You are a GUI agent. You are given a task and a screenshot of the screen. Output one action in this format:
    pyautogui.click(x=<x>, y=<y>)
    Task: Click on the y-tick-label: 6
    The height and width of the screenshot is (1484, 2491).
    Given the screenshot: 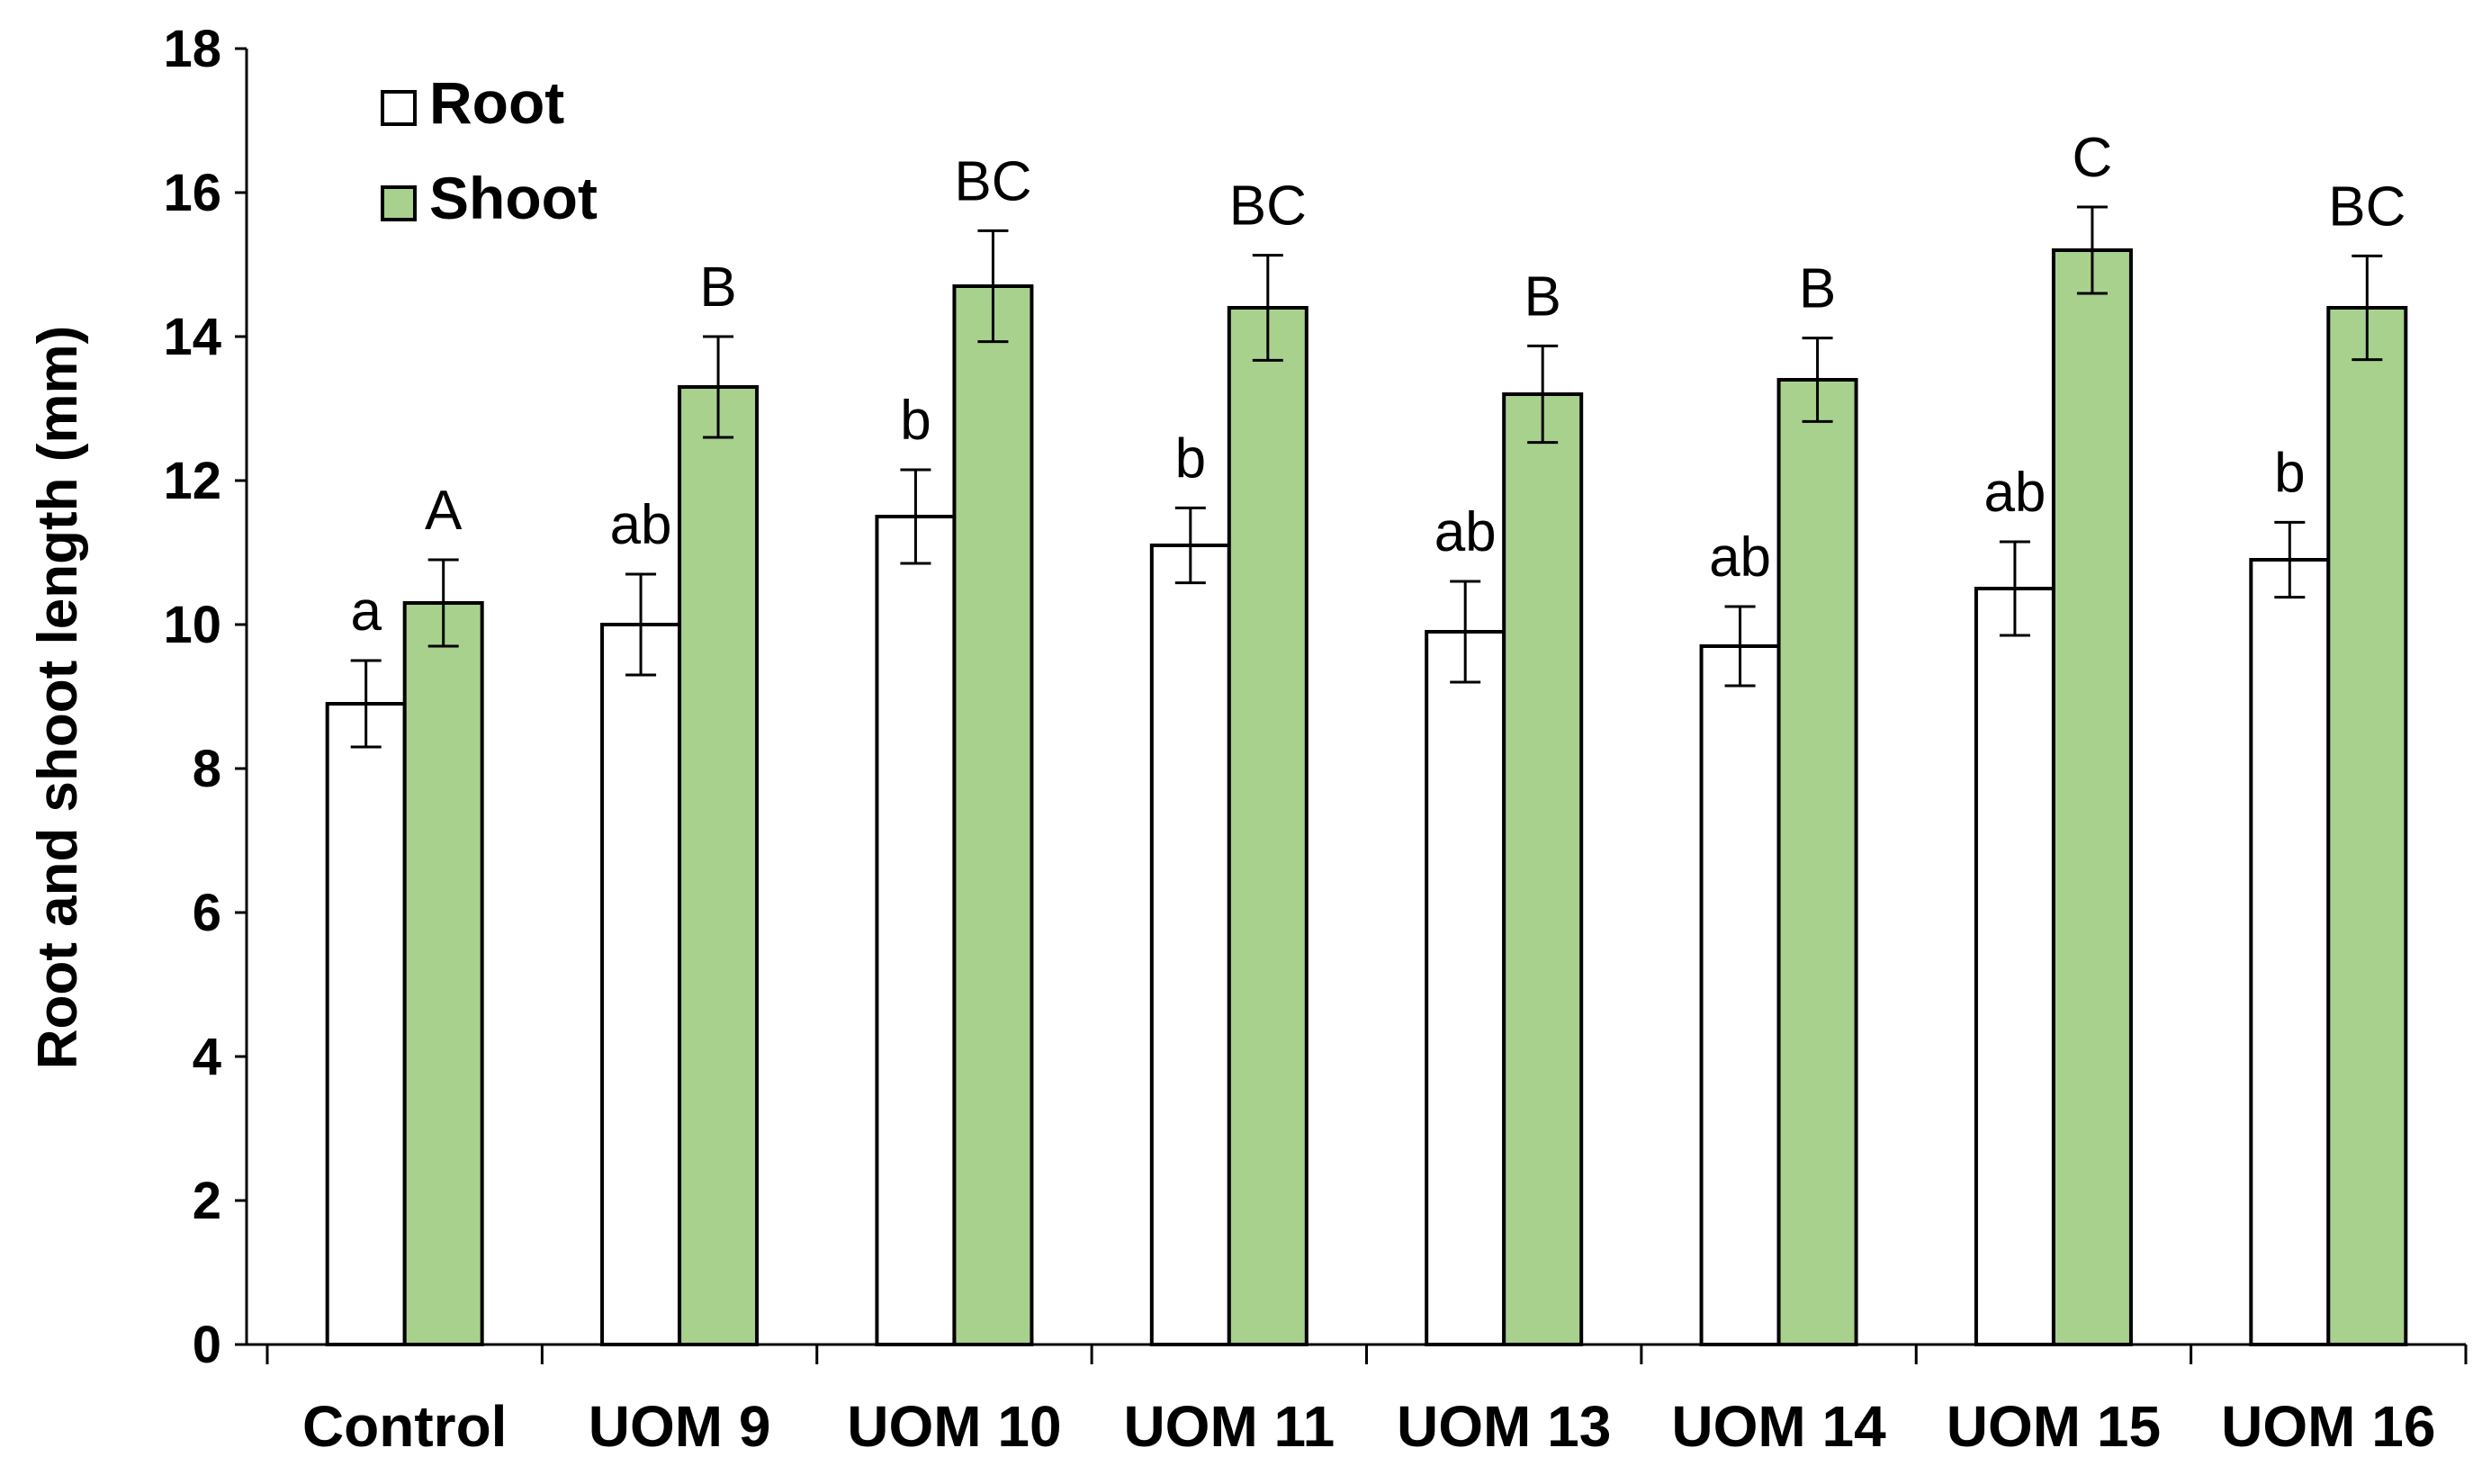 What is the action you would take?
    pyautogui.click(x=207, y=913)
    